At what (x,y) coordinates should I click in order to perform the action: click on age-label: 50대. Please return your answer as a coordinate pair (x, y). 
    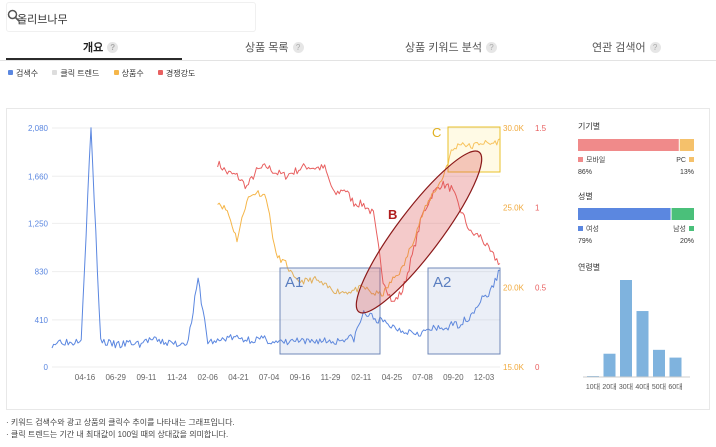
    Looking at the image, I should click on (659, 387).